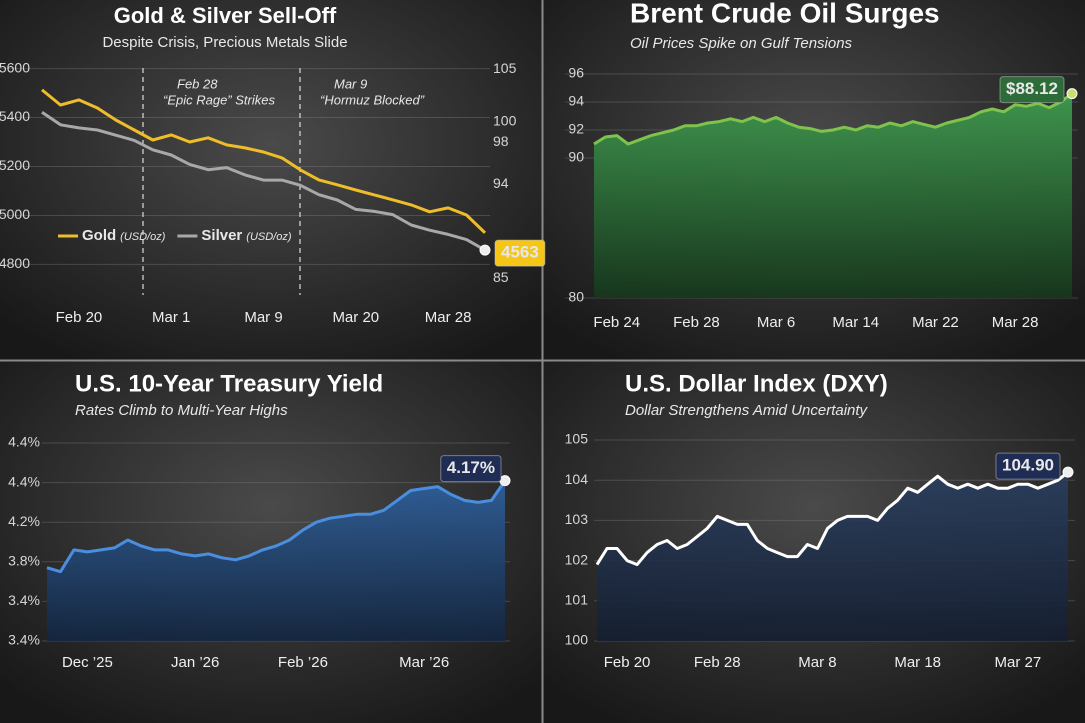  What do you see at coordinates (372, 99) in the screenshot?
I see `annotation-text: “Hormuz Blocked”` at bounding box center [372, 99].